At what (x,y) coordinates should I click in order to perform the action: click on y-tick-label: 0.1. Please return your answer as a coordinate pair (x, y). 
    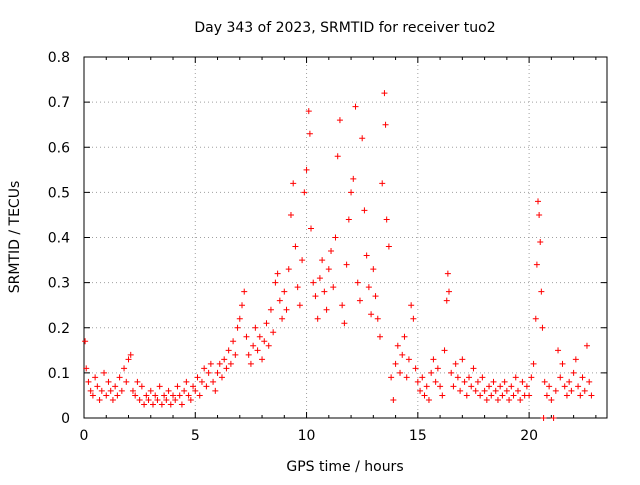
    Looking at the image, I should click on (59, 374).